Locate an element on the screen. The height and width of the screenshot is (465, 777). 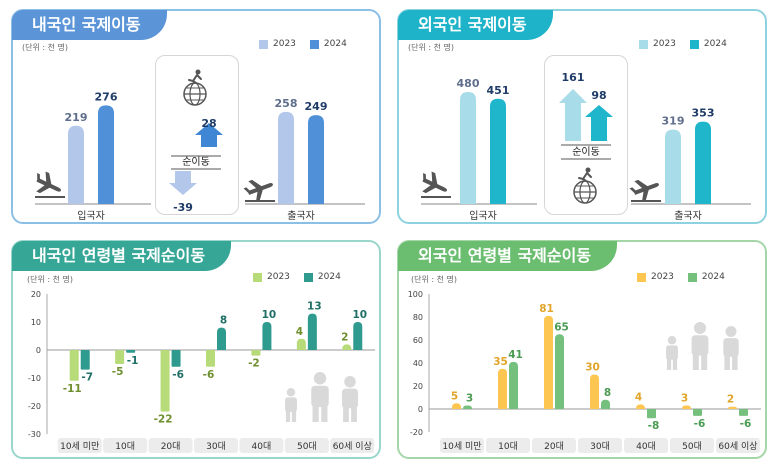
y-tick-label: 80 is located at coordinates (418, 317).